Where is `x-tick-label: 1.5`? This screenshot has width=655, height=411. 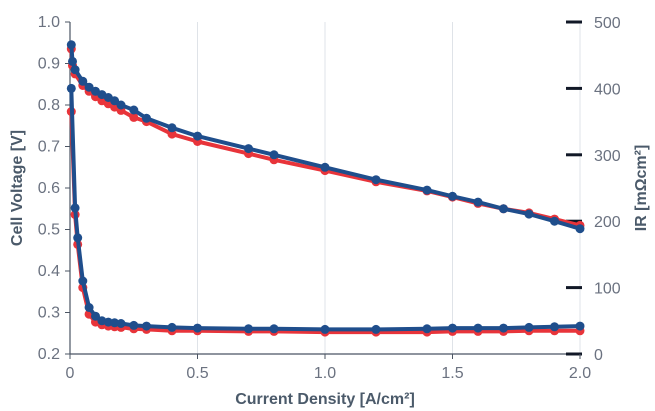
x-tick-label: 1.5 is located at coordinates (452, 373).